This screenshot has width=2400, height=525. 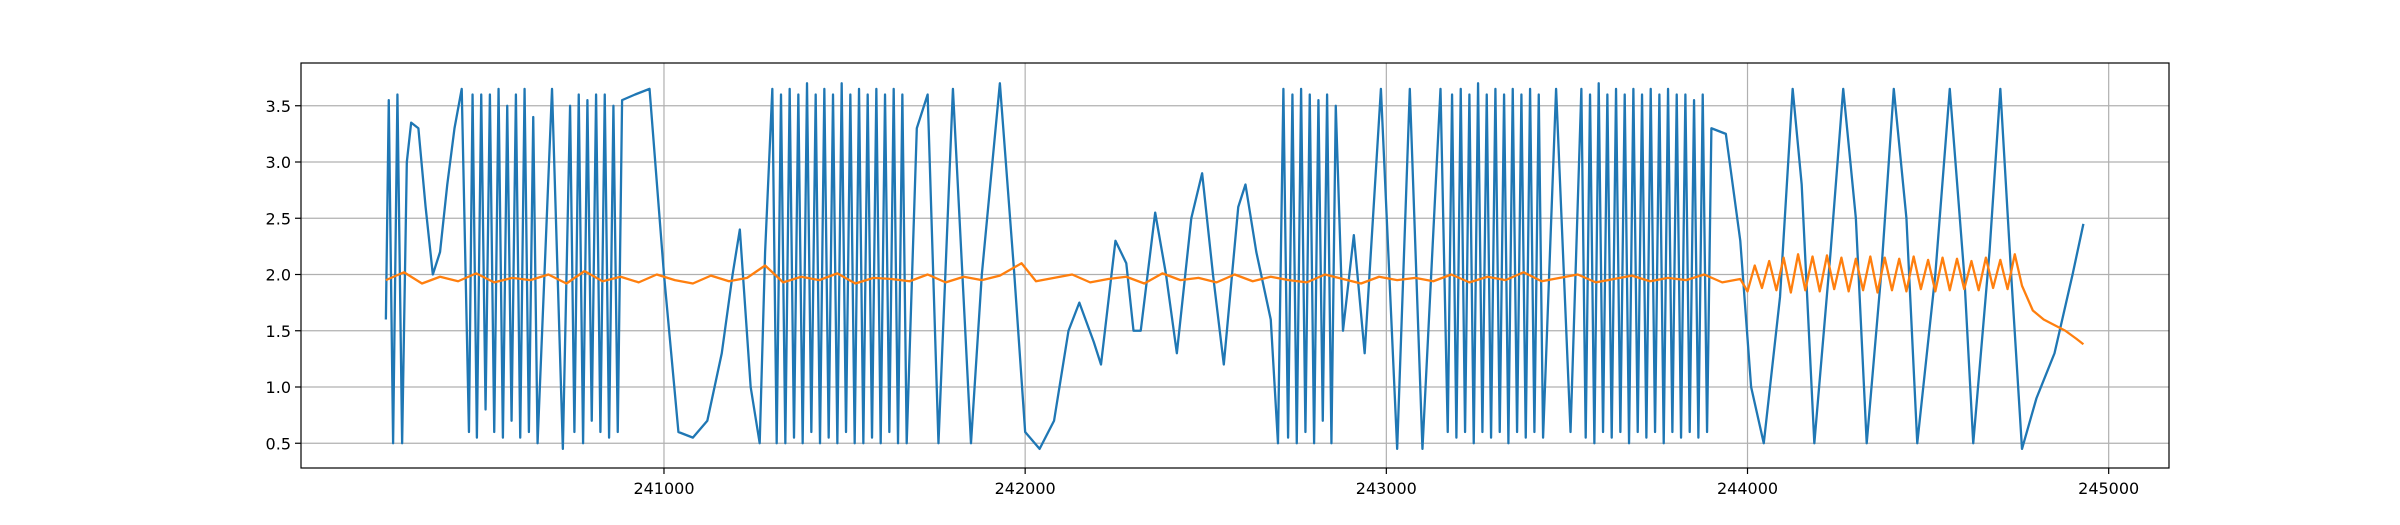 What do you see at coordinates (278, 218) in the screenshot?
I see `y-tick-label: 2.5` at bounding box center [278, 218].